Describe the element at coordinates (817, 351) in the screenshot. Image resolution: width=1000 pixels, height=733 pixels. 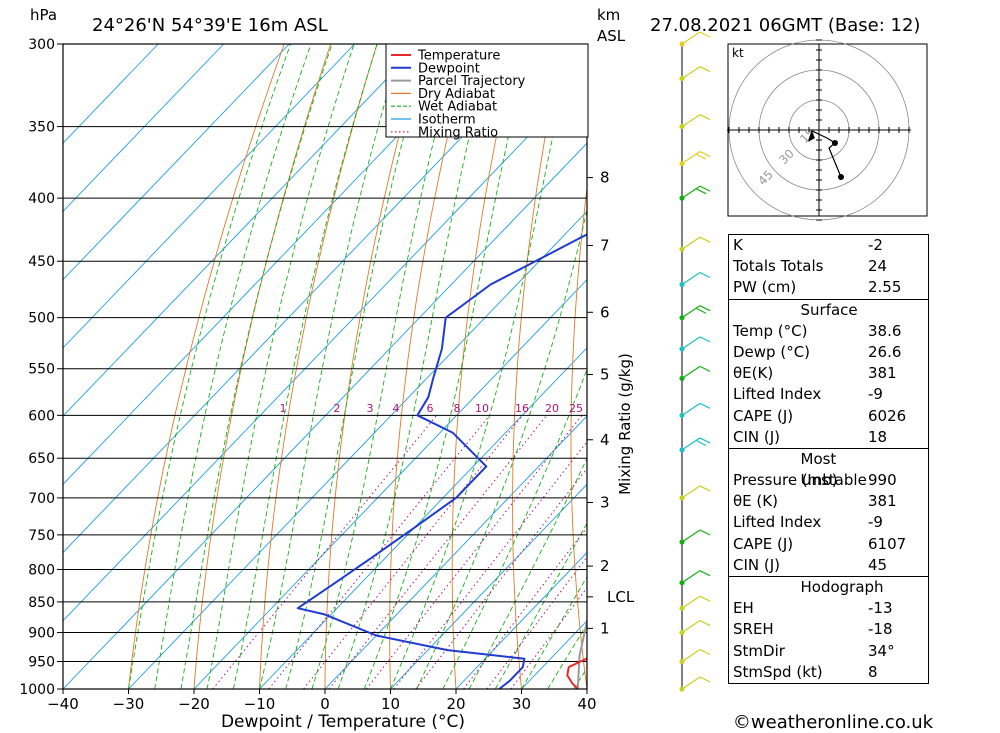
I see `surface-dewp: Dewp (°C) 26.6` at that location.